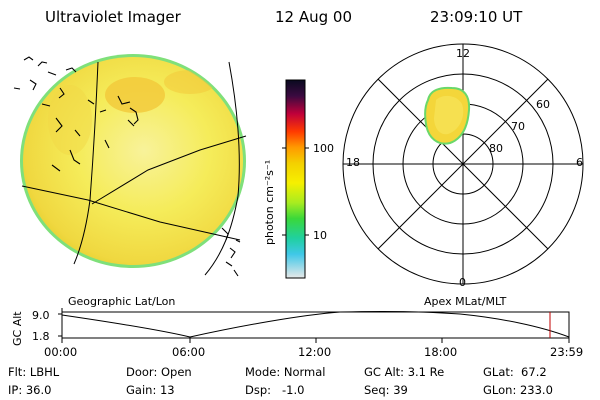 This screenshot has width=600, height=400. I want to click on gc-alt-value: GC Alt: 3.1 Re, so click(404, 372).